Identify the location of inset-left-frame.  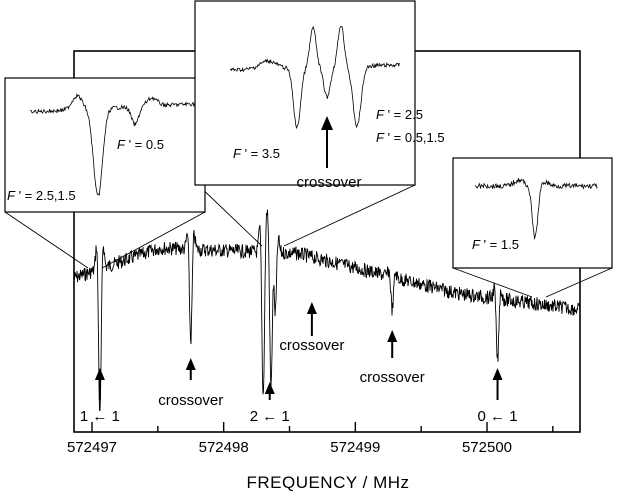
(105, 145).